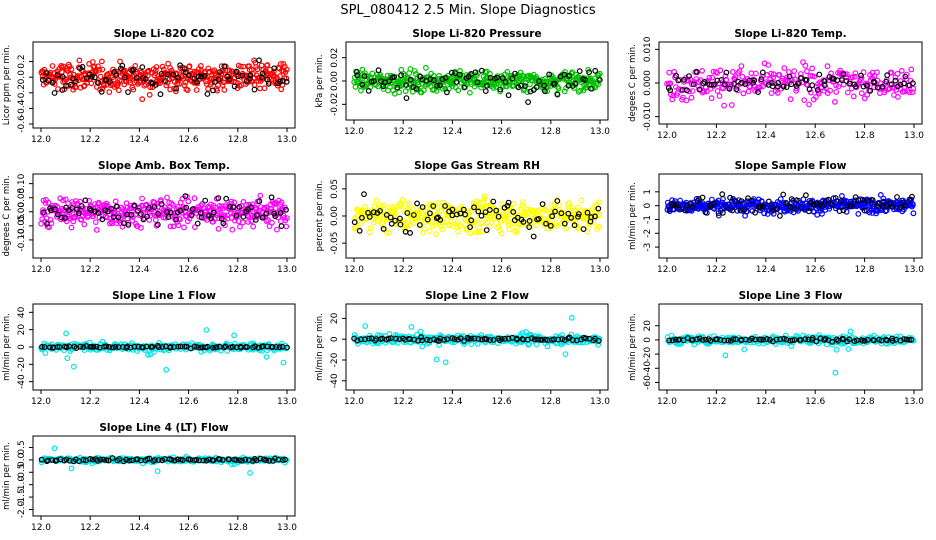 The width and height of the screenshot is (936, 540). What do you see at coordinates (648, 206) in the screenshot?
I see `y-tick-label: 0` at bounding box center [648, 206].